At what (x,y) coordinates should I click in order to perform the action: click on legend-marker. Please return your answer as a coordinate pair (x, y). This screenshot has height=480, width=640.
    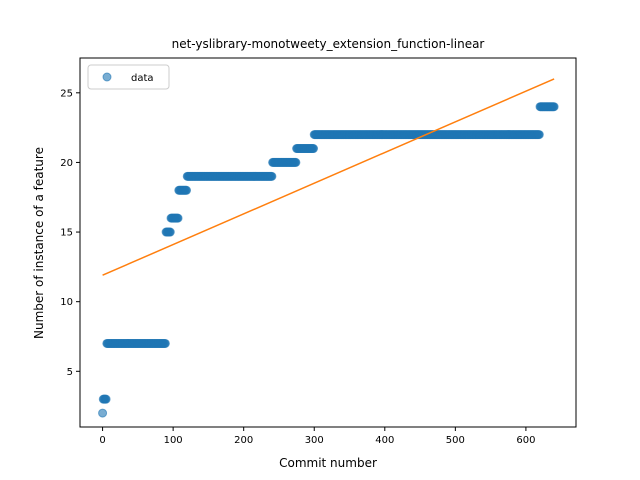
    Looking at the image, I should click on (107, 77).